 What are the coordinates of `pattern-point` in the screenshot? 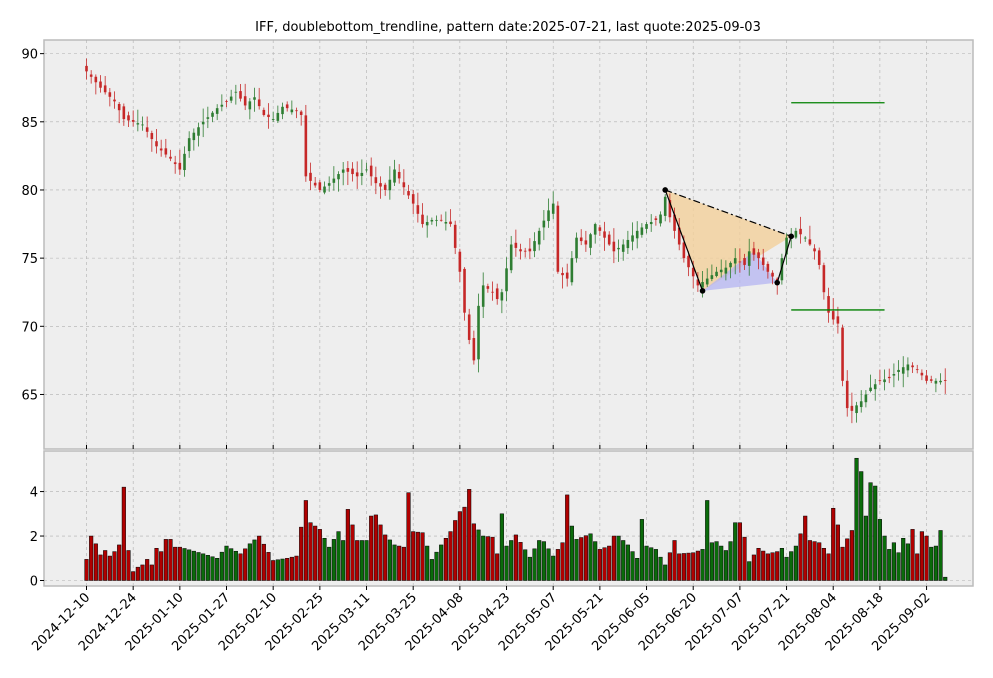 It's located at (702, 291).